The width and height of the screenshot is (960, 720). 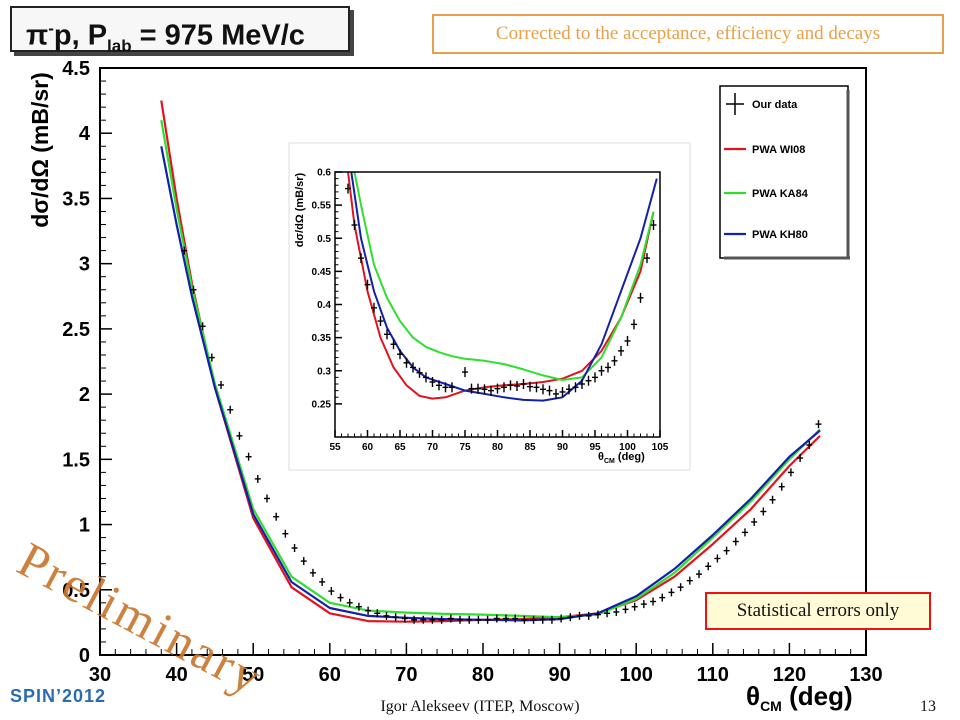 What do you see at coordinates (119, 46) in the screenshot?
I see `title-lab-subscript: lab` at bounding box center [119, 46].